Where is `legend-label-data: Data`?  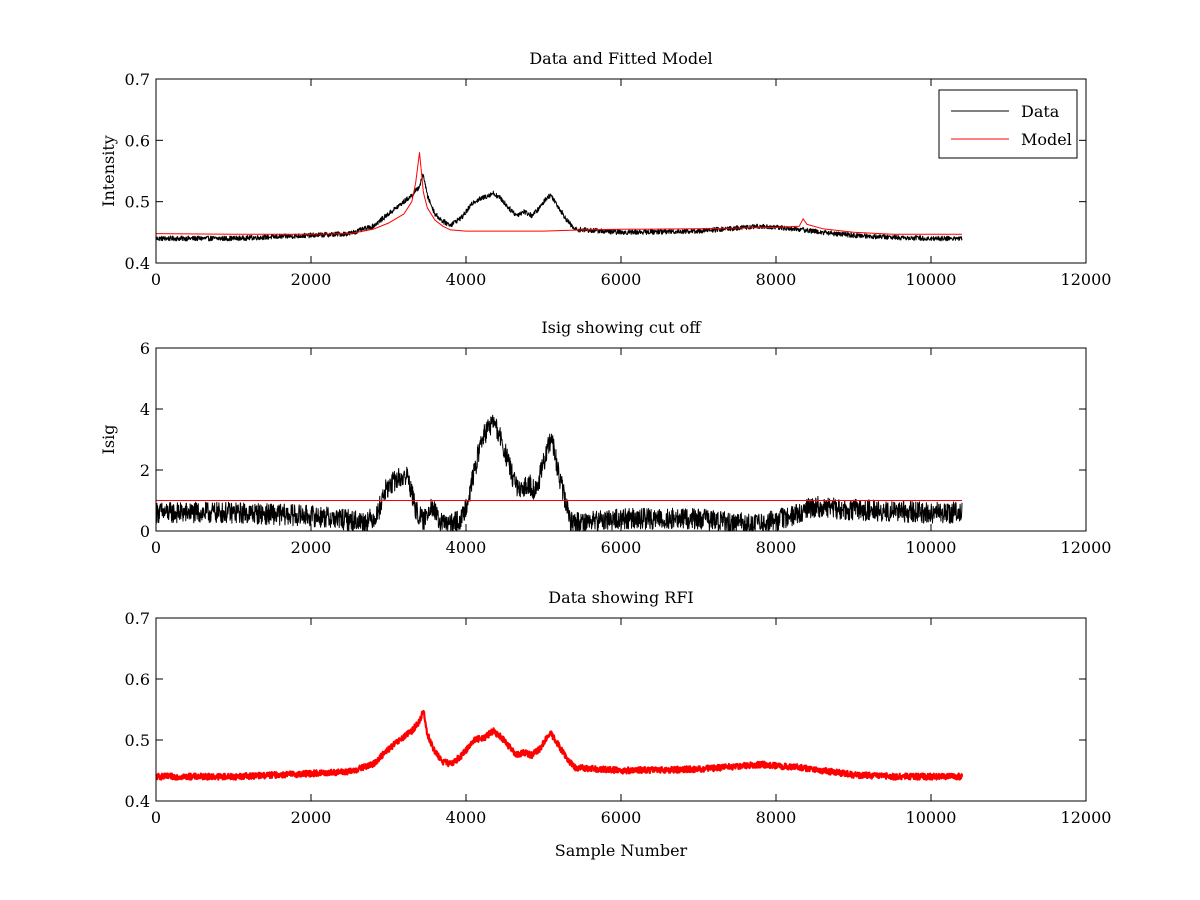
legend-label-data: Data is located at coordinates (1040, 111).